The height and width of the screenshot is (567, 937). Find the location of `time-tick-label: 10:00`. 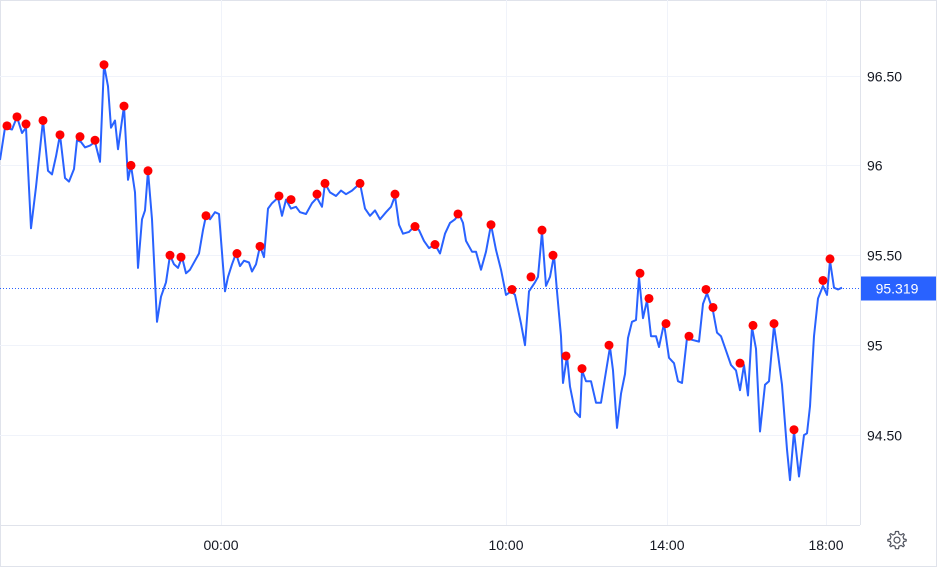

time-tick-label: 10:00 is located at coordinates (505, 545).